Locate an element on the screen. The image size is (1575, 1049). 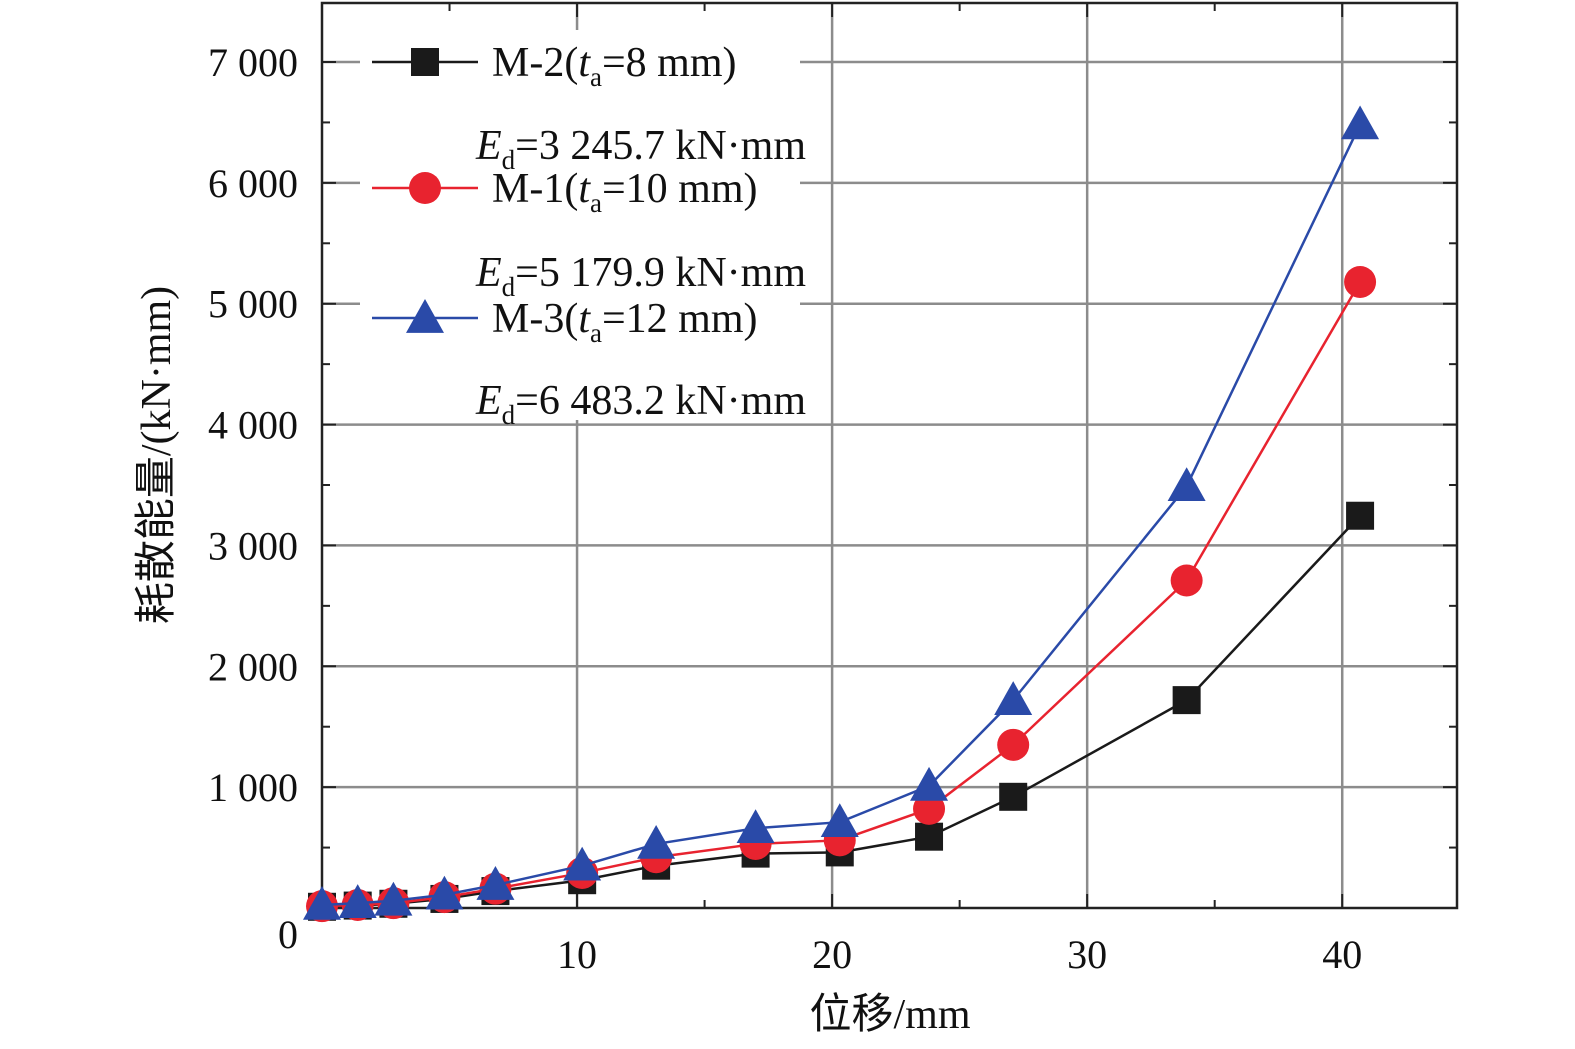
legend-entry: M-2(ta=8 mm) Ed=3 245.7 kN·mm is located at coordinates (589, 107).